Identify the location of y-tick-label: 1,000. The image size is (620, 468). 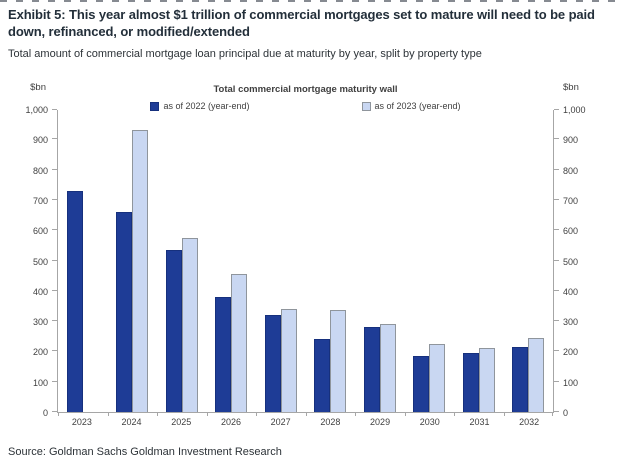
(36, 110).